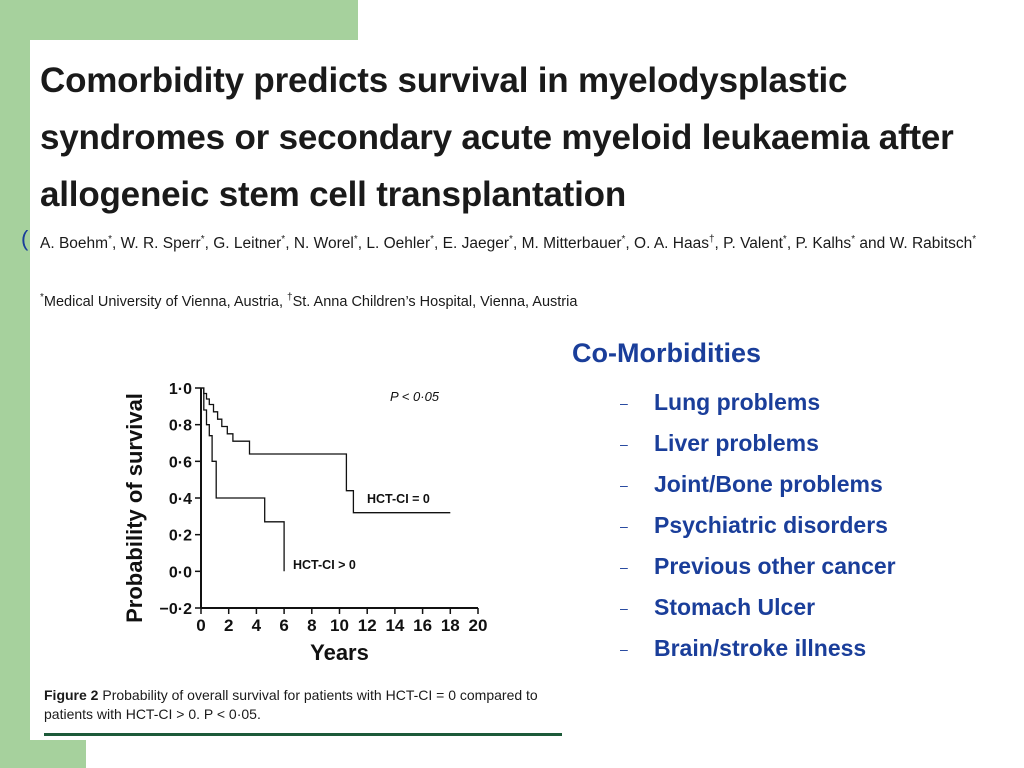 The width and height of the screenshot is (1024, 768). I want to click on author-name: P. Kalhs, so click(823, 243).